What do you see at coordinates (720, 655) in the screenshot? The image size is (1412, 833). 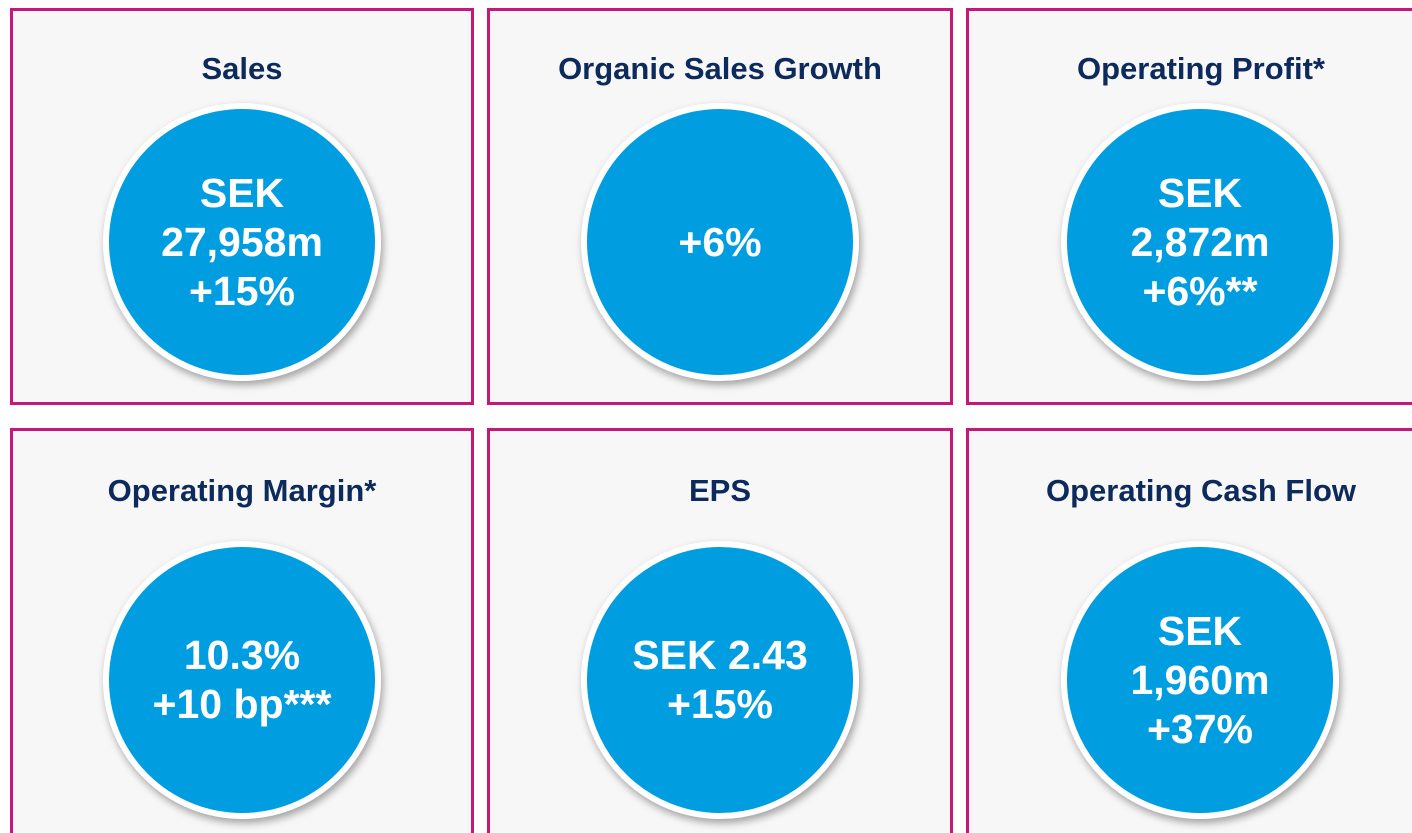 I see `kpi-value: SEK 2.43` at bounding box center [720, 655].